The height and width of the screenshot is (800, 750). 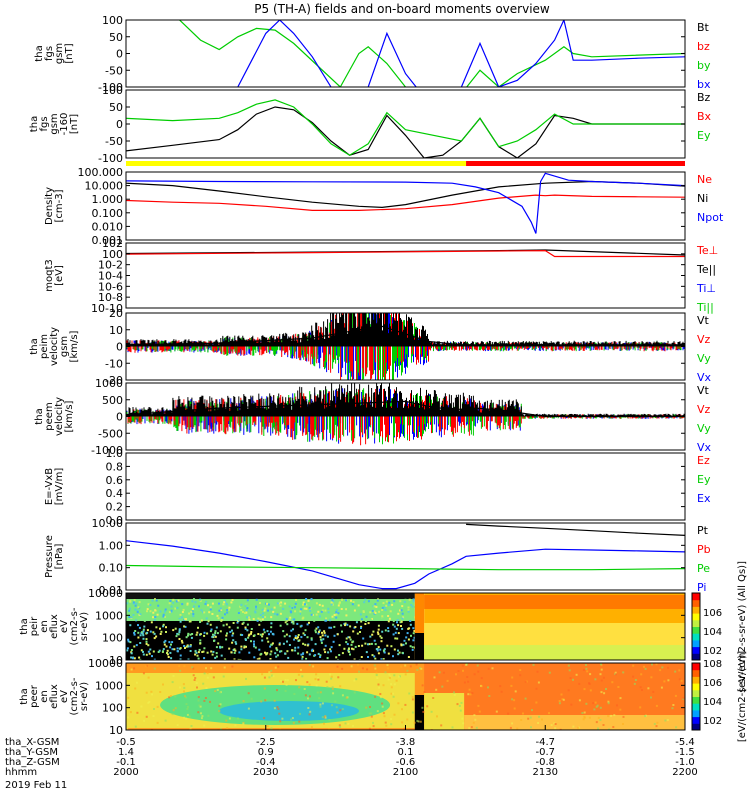 What do you see at coordinates (419, 646) in the screenshot?
I see `spec-band` at bounding box center [419, 646].